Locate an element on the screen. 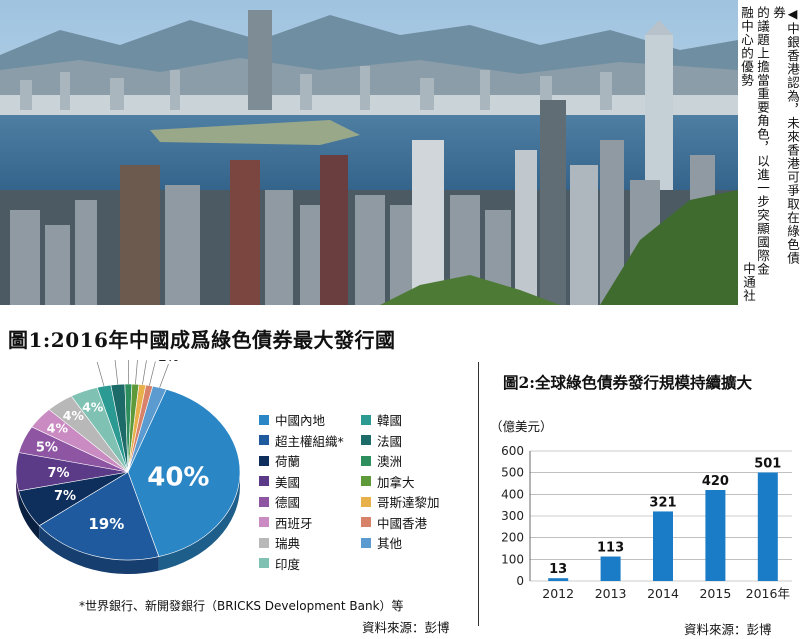 This screenshot has width=800, height=639. chart2-source: 資料來源：彭博 is located at coordinates (728, 629).